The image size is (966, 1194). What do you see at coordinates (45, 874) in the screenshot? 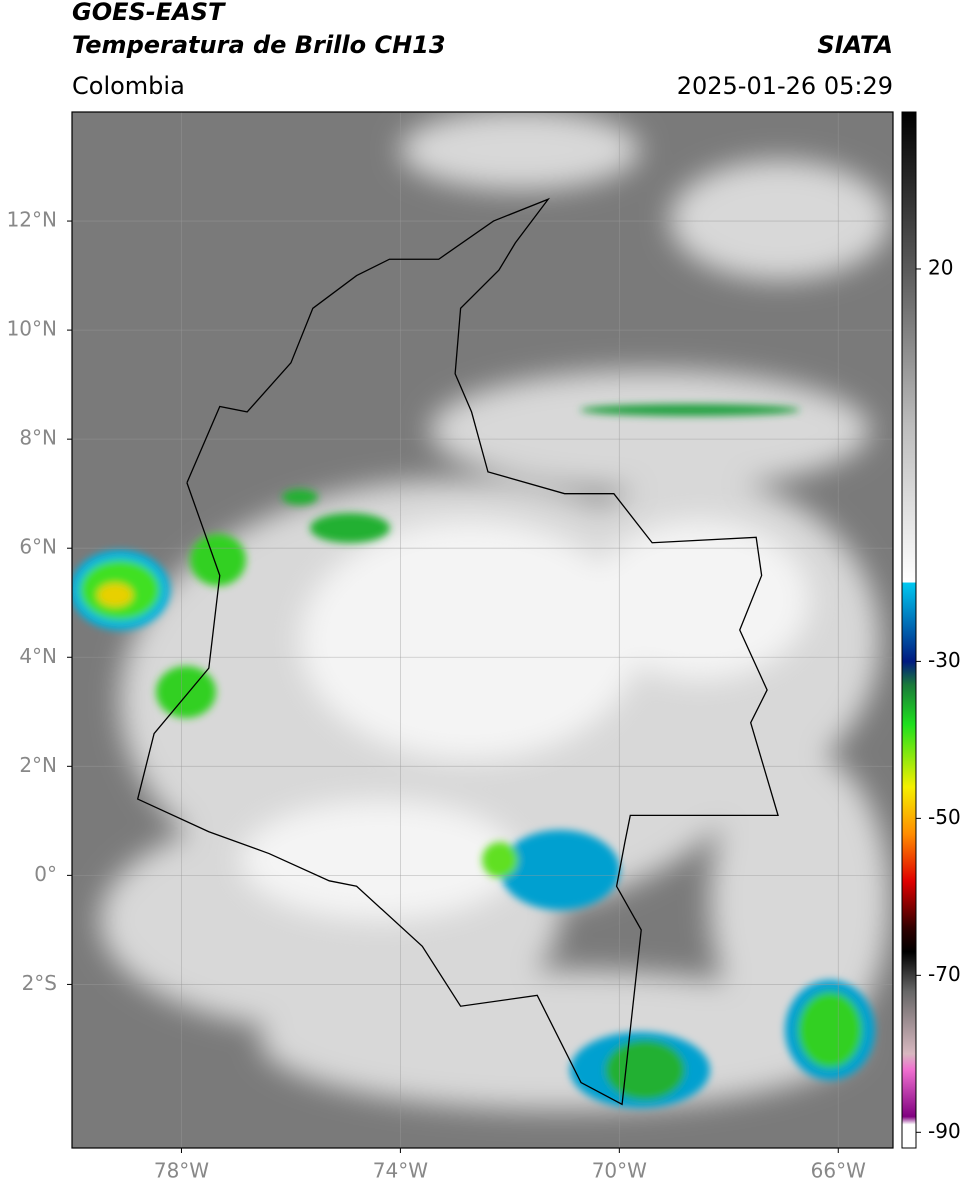
I see `y-tick-label: 0°` at bounding box center [45, 874].